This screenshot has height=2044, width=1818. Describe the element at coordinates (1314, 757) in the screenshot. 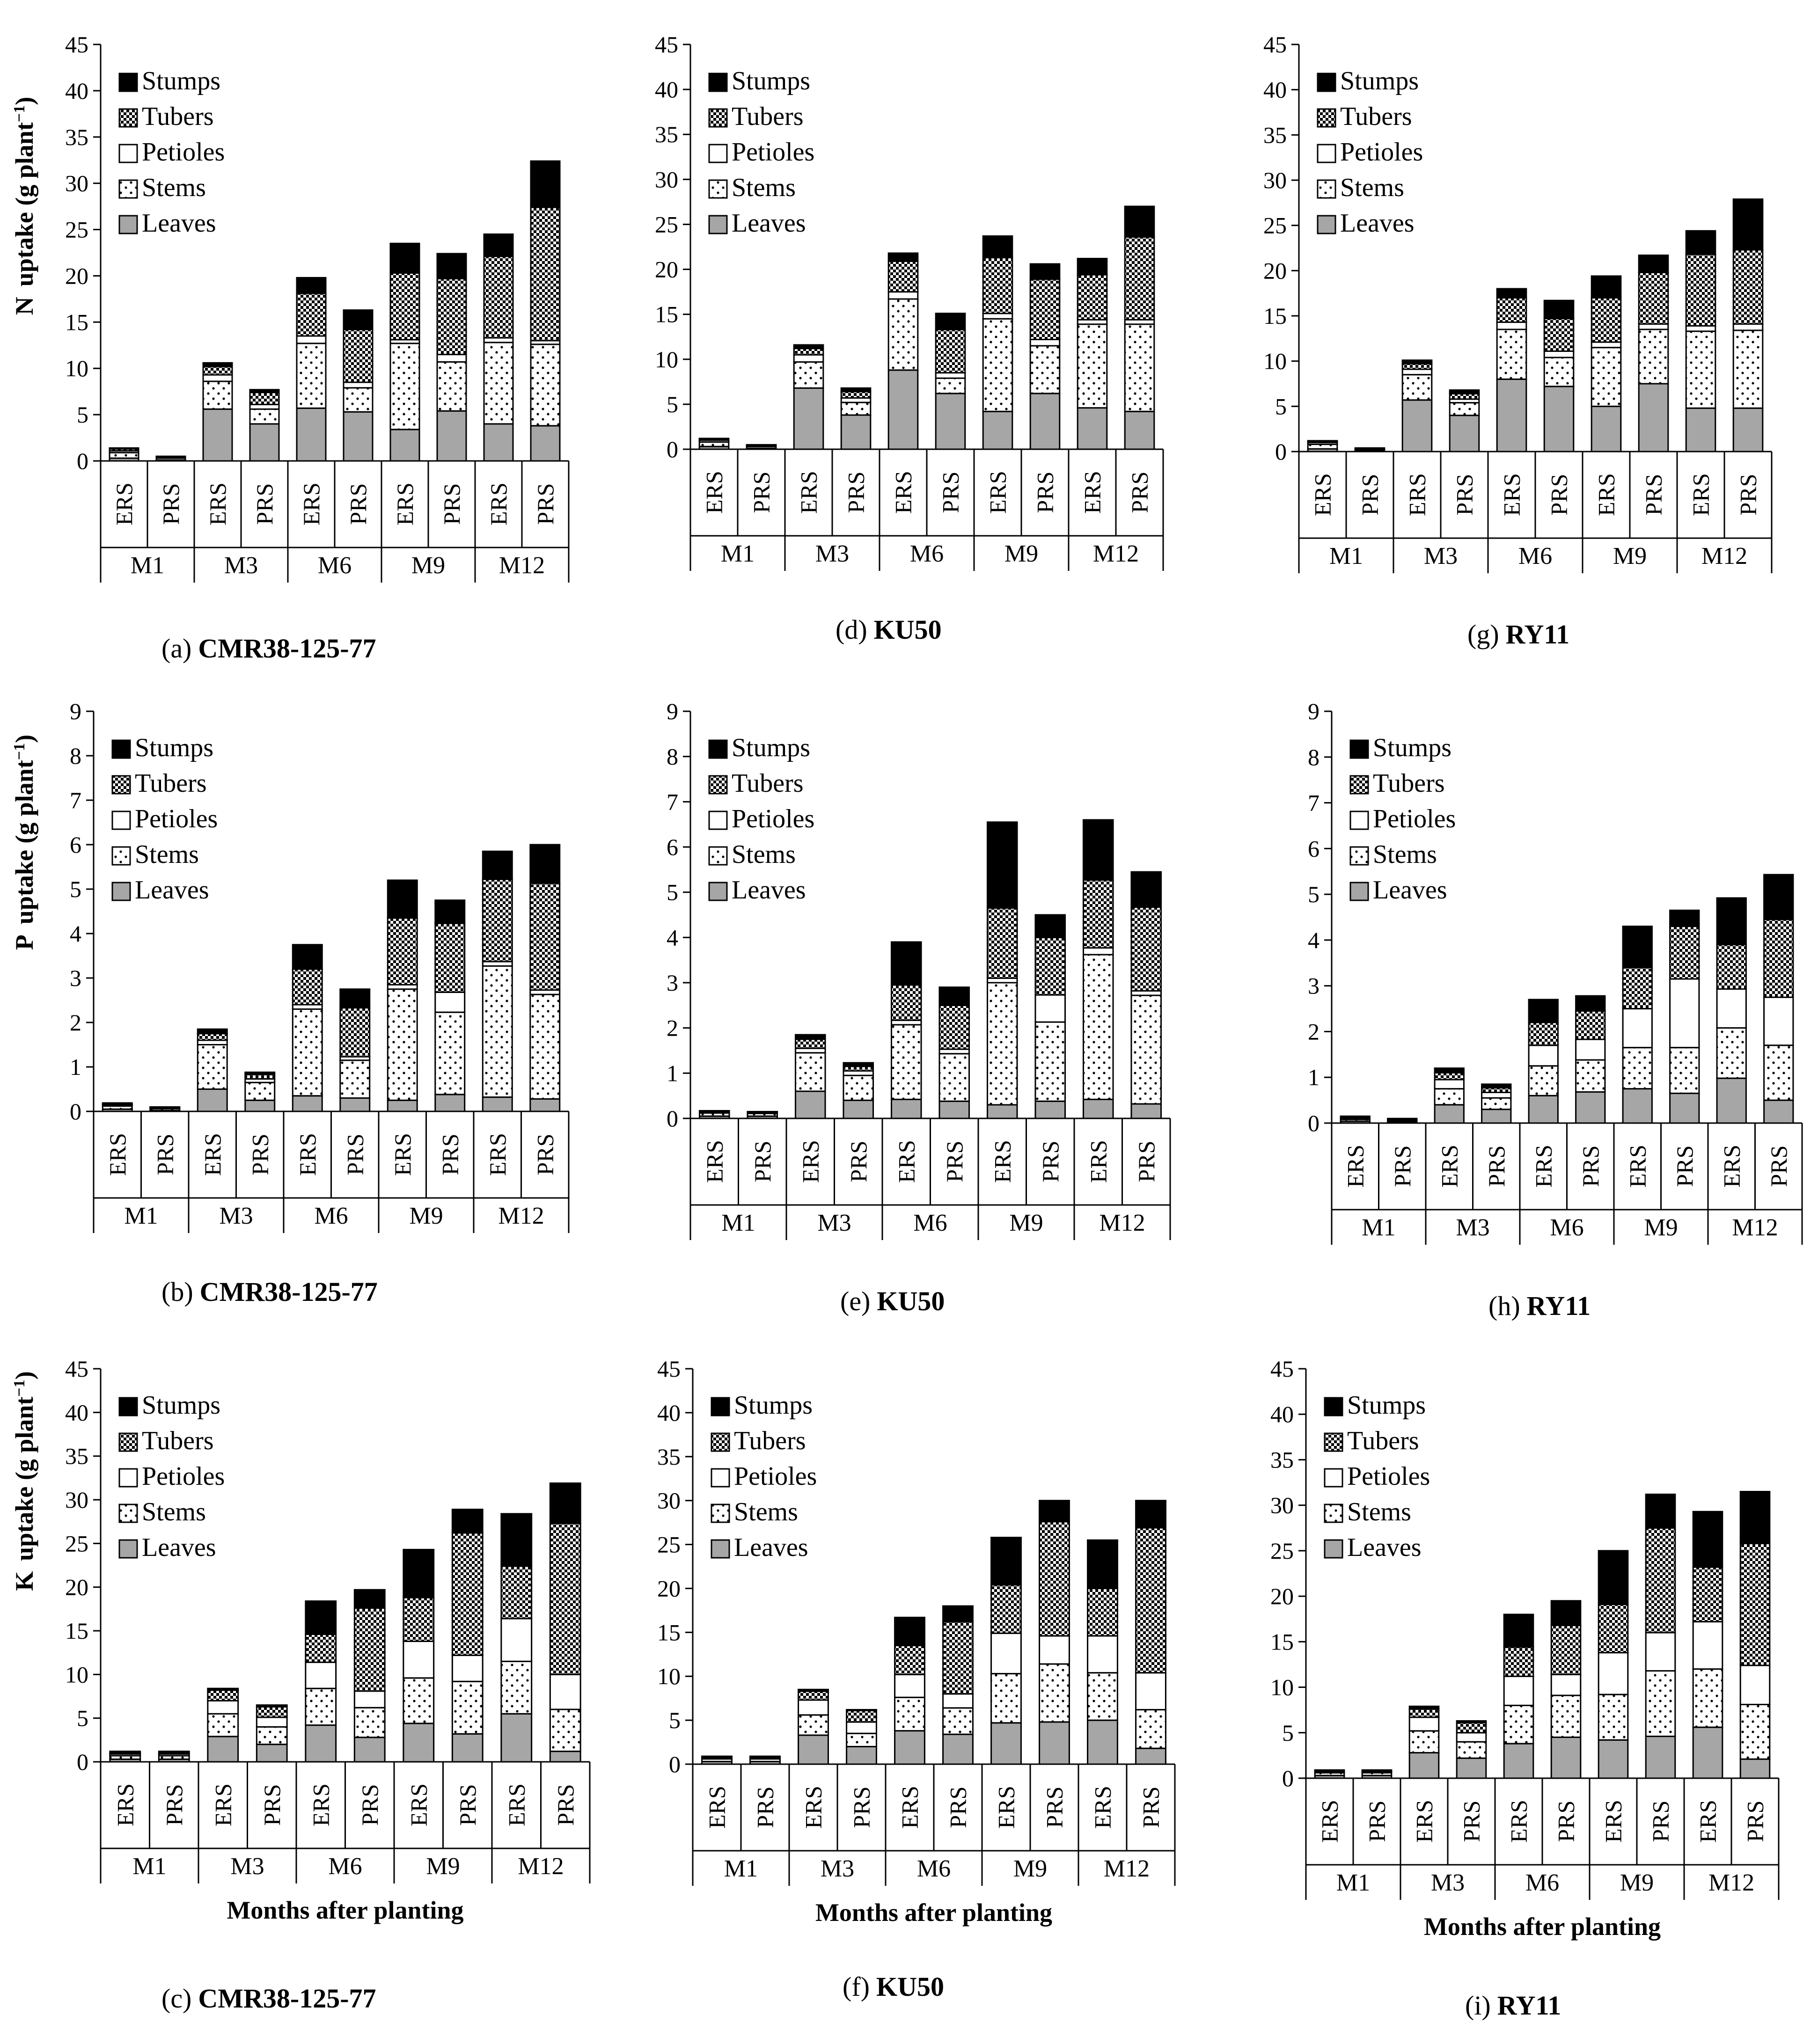

I see `y-tick-label: 8` at that location.